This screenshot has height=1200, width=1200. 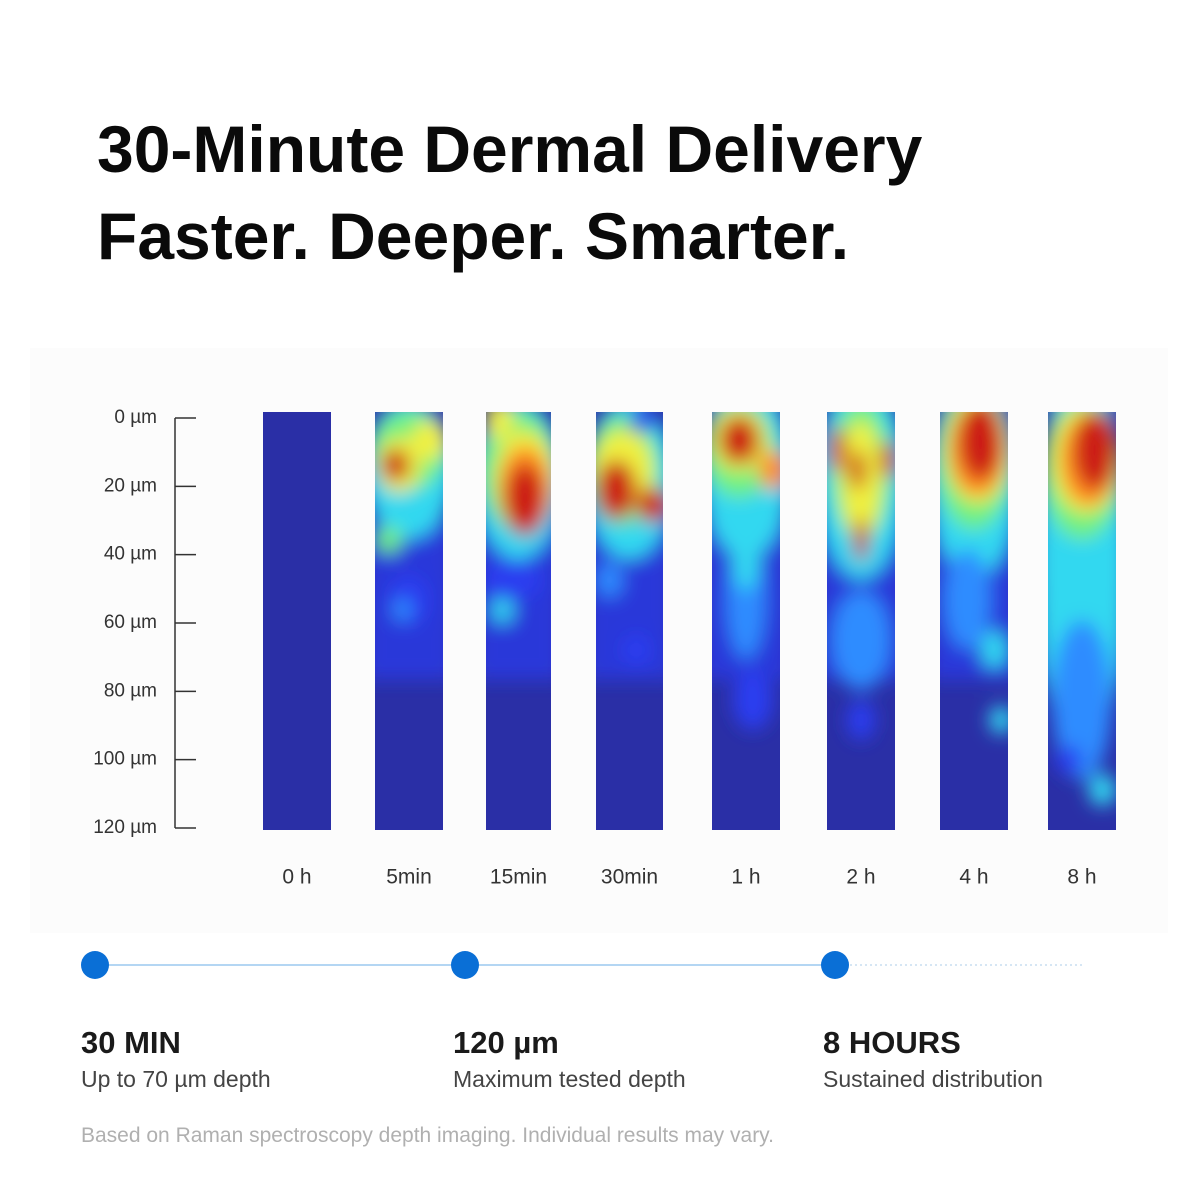 I want to click on time-labels: 0 h 5min 15min 30min 1 h 2 h 4 h 8 h, so click(x=689, y=877).